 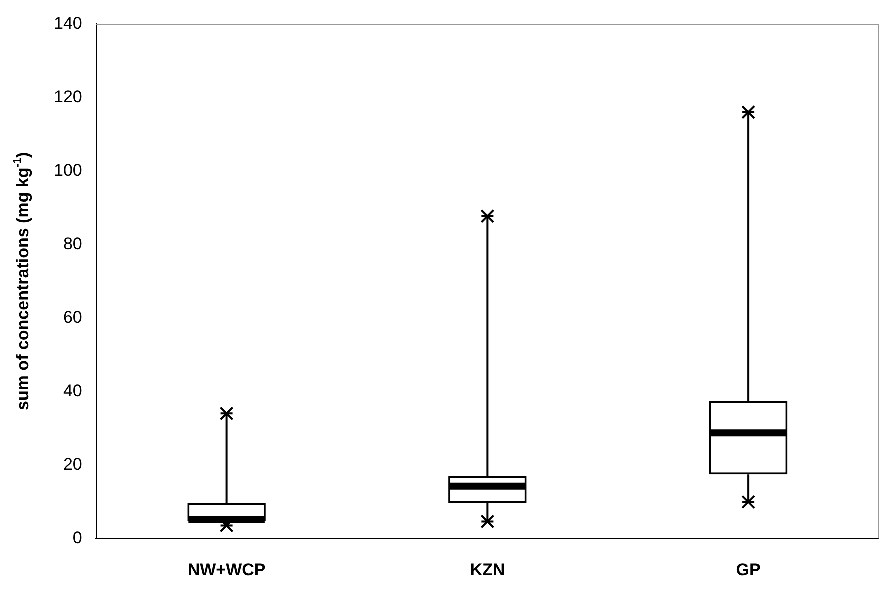 I want to click on y-tick-label: 60, so click(x=72, y=317).